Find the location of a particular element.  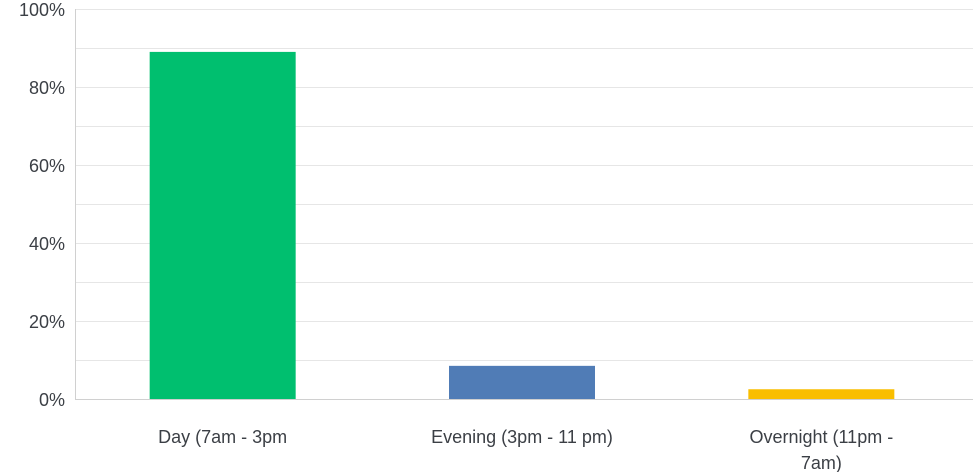

category-label: Day (7am - 3pm is located at coordinates (222, 437).